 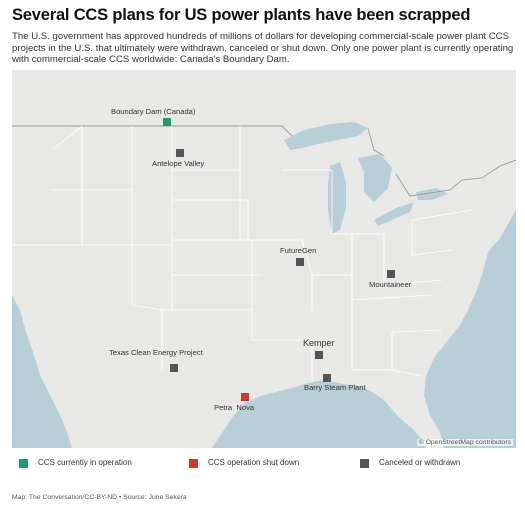 I want to click on plant-label-boundary-dam: Boundary Dam (Canada), so click(x=153, y=111).